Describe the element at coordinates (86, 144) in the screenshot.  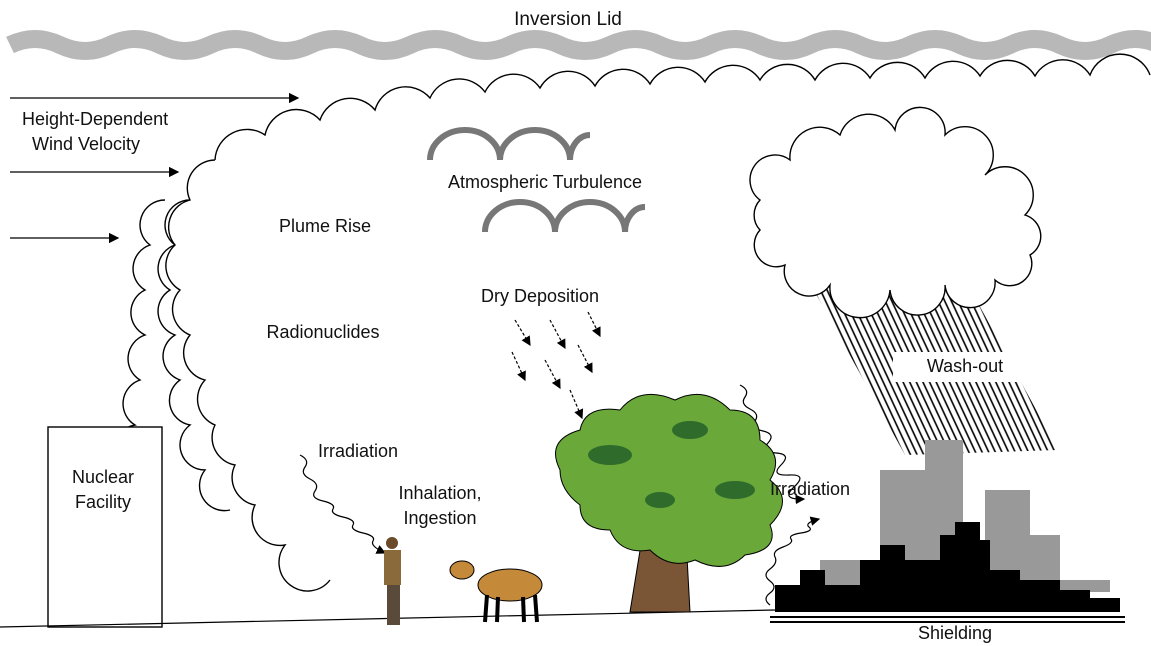
I see `label: Wind Velocity` at that location.